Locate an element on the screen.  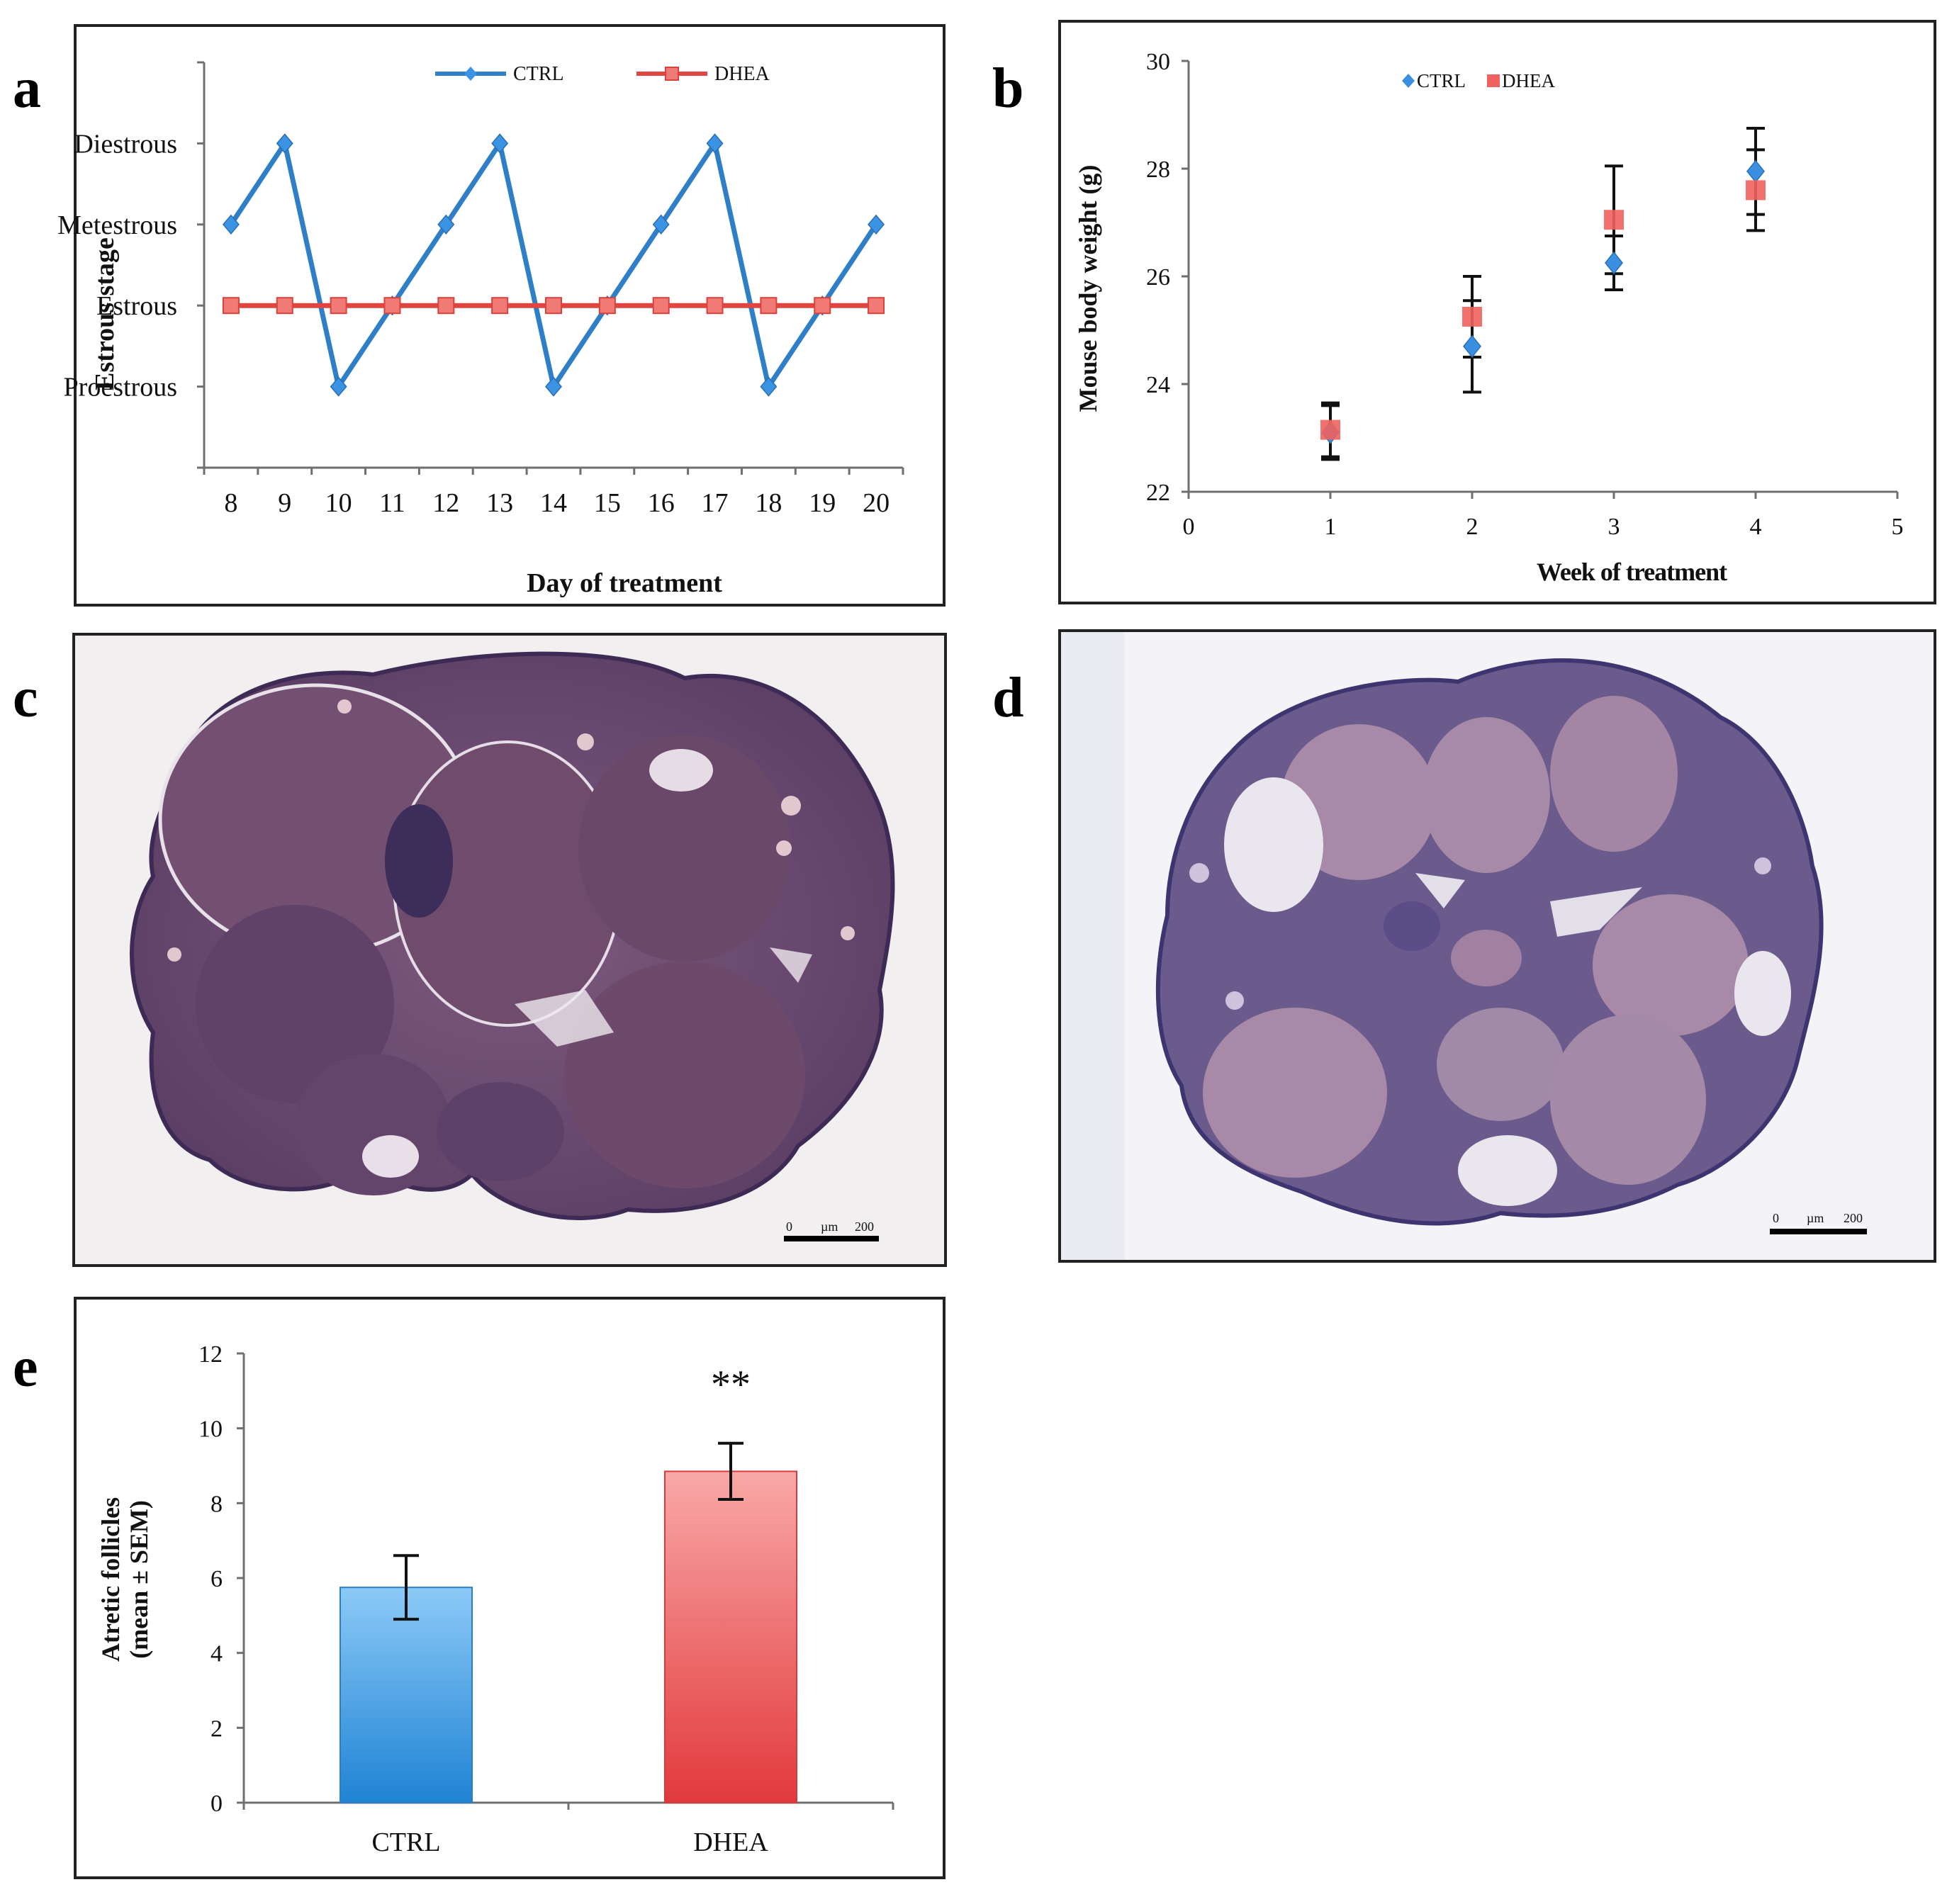
chart-a-x-tick-label: 13 is located at coordinates (500, 503).